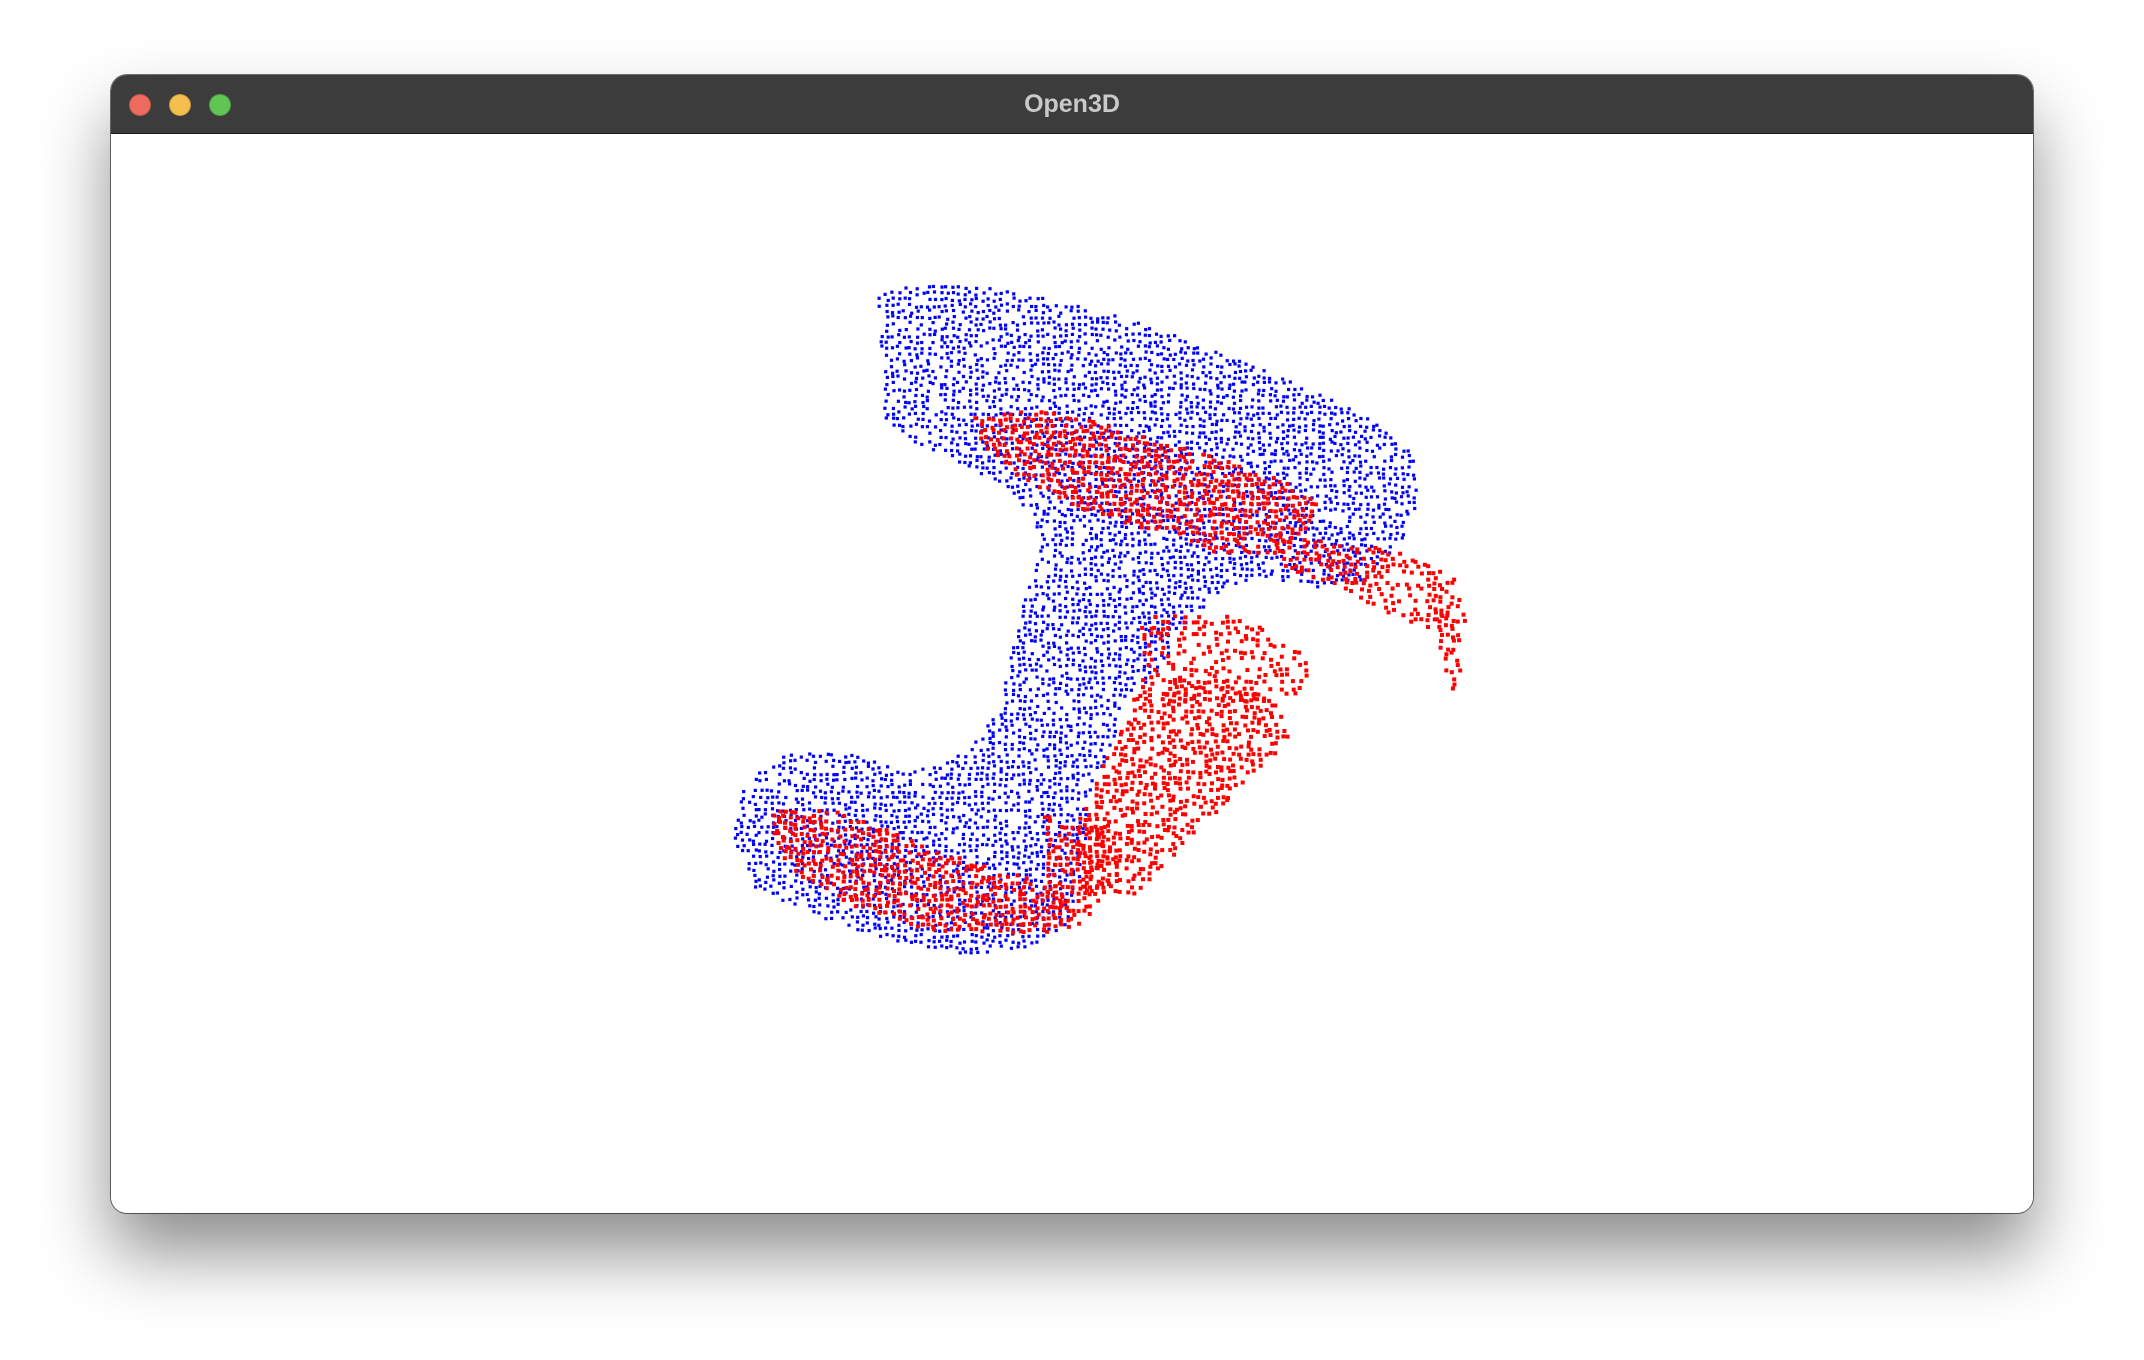  Describe the element at coordinates (180, 105) in the screenshot. I see `minimize-button` at that location.